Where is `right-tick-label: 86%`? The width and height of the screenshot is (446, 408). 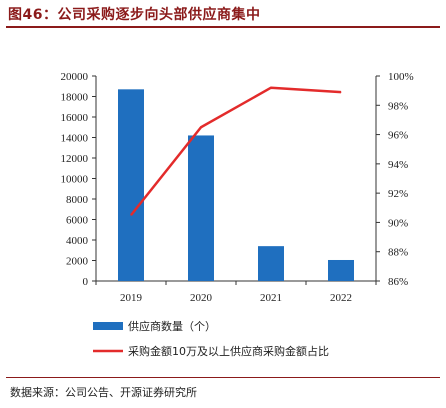
right-tick-label: 86% is located at coordinates (398, 282).